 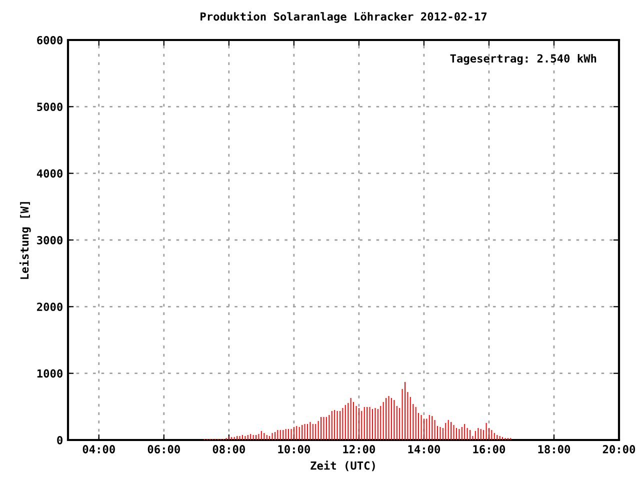 I want to click on y-tick-label: 2000, so click(x=49, y=307).